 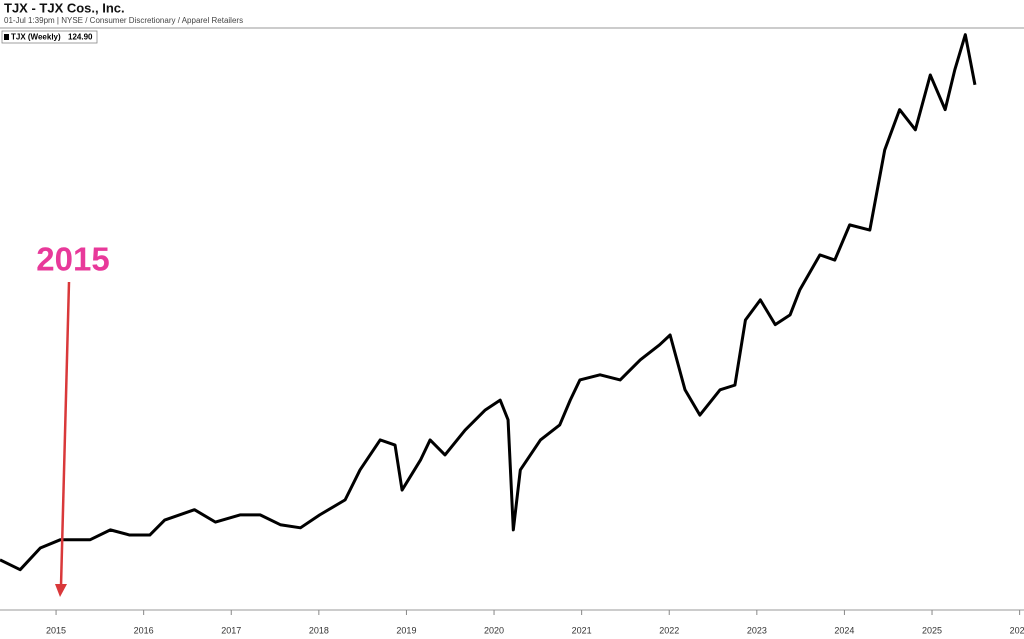 I want to click on chart-title: TJX - TJX Cos., Inc., so click(x=64, y=7).